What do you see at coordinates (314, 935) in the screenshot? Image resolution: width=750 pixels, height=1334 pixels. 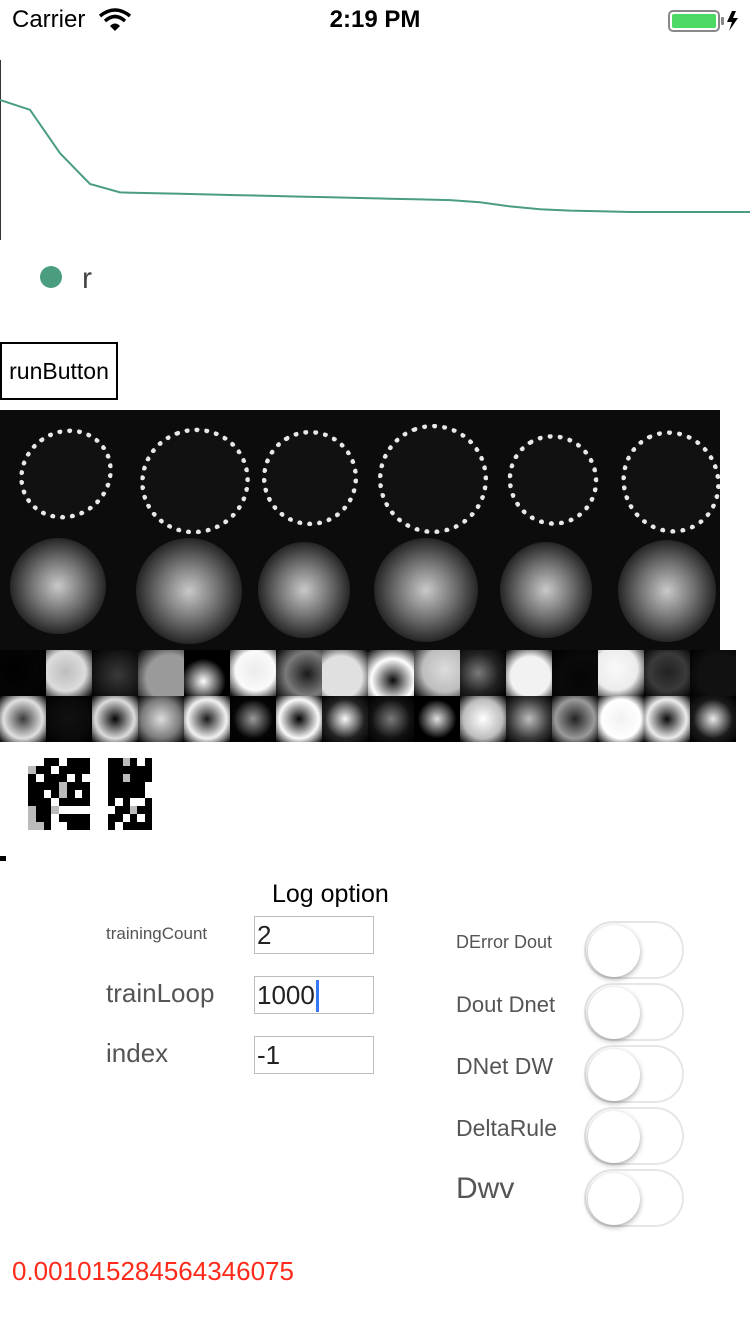 I see `training-count-input` at bounding box center [314, 935].